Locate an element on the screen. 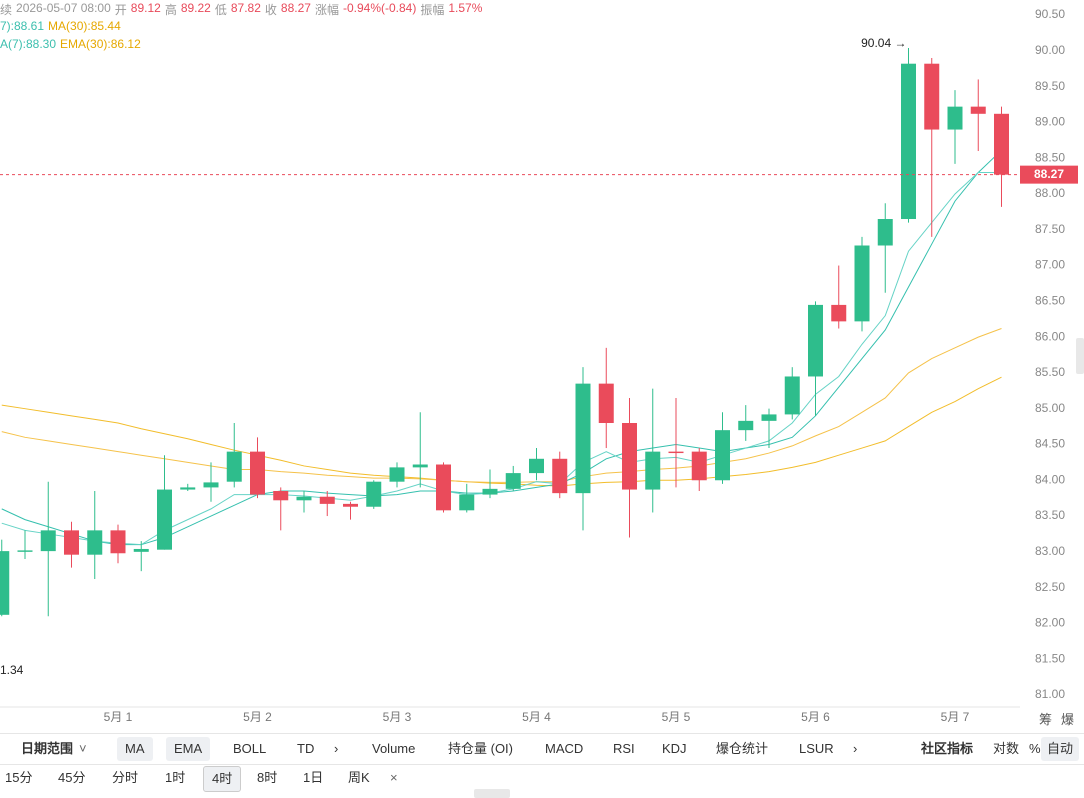 The height and width of the screenshot is (798, 1084). header-item: A(7):88.30 is located at coordinates (28, 44).